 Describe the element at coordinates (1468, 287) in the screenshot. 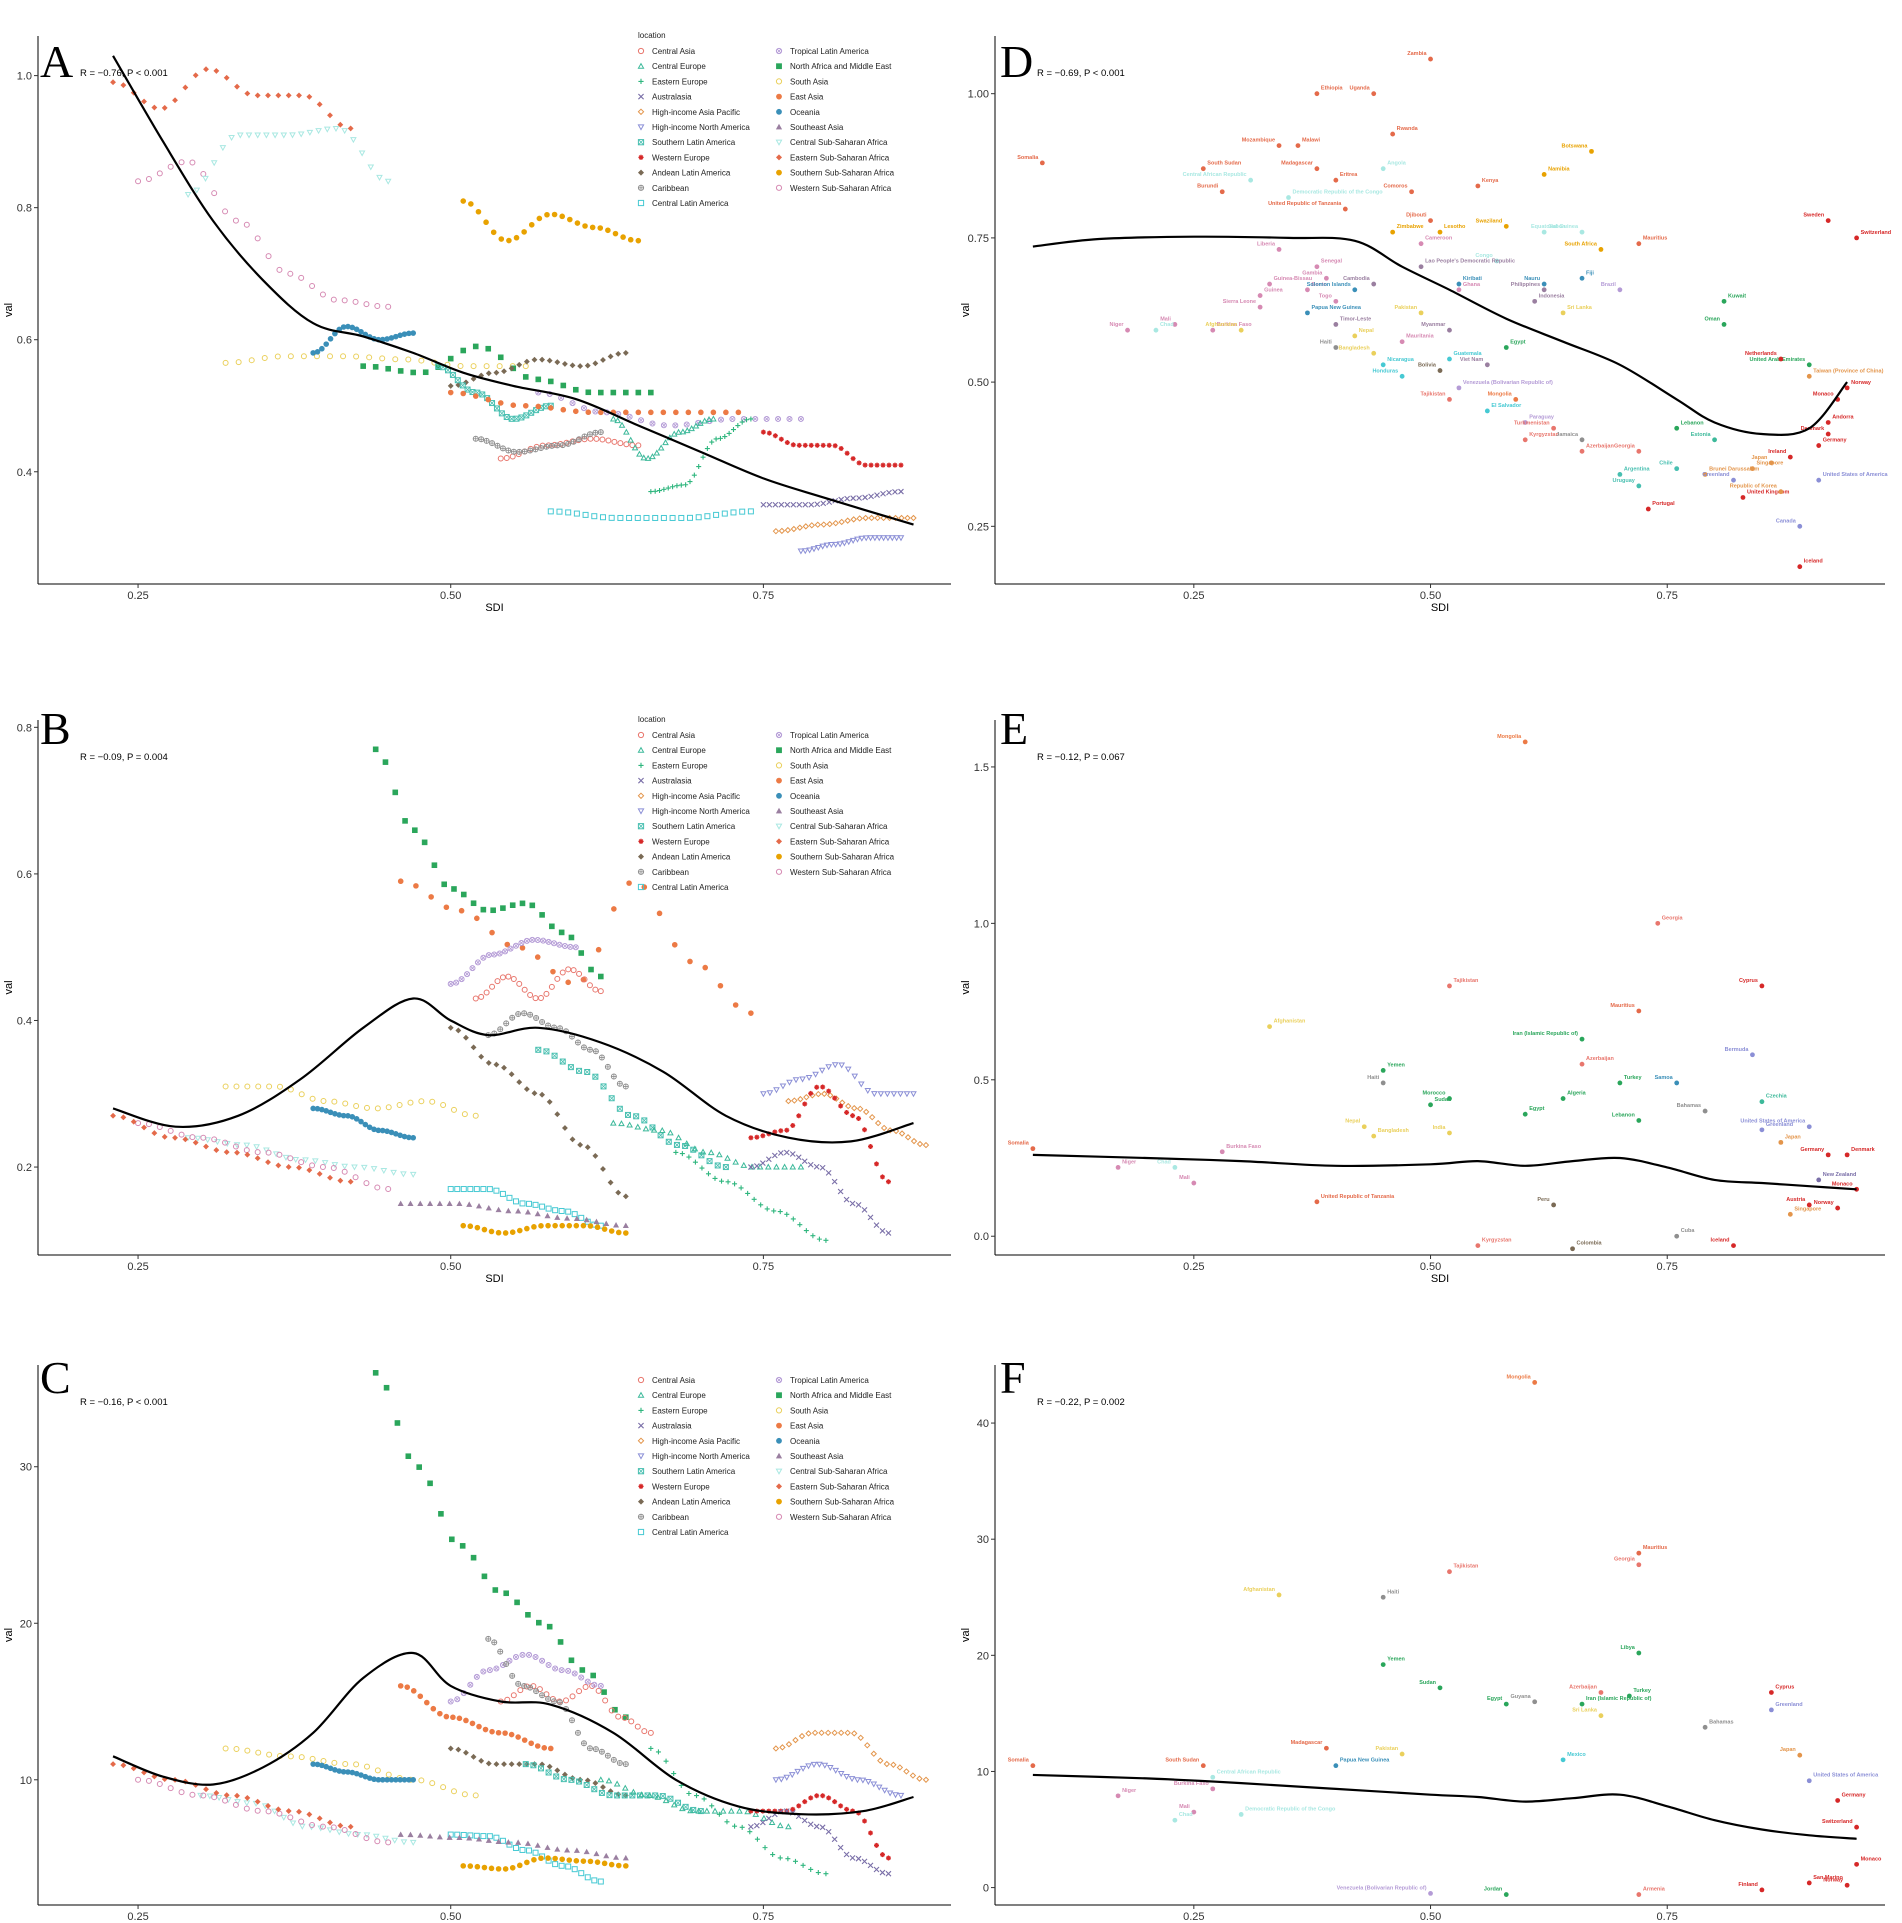

I see `country-point: Ghana` at that location.